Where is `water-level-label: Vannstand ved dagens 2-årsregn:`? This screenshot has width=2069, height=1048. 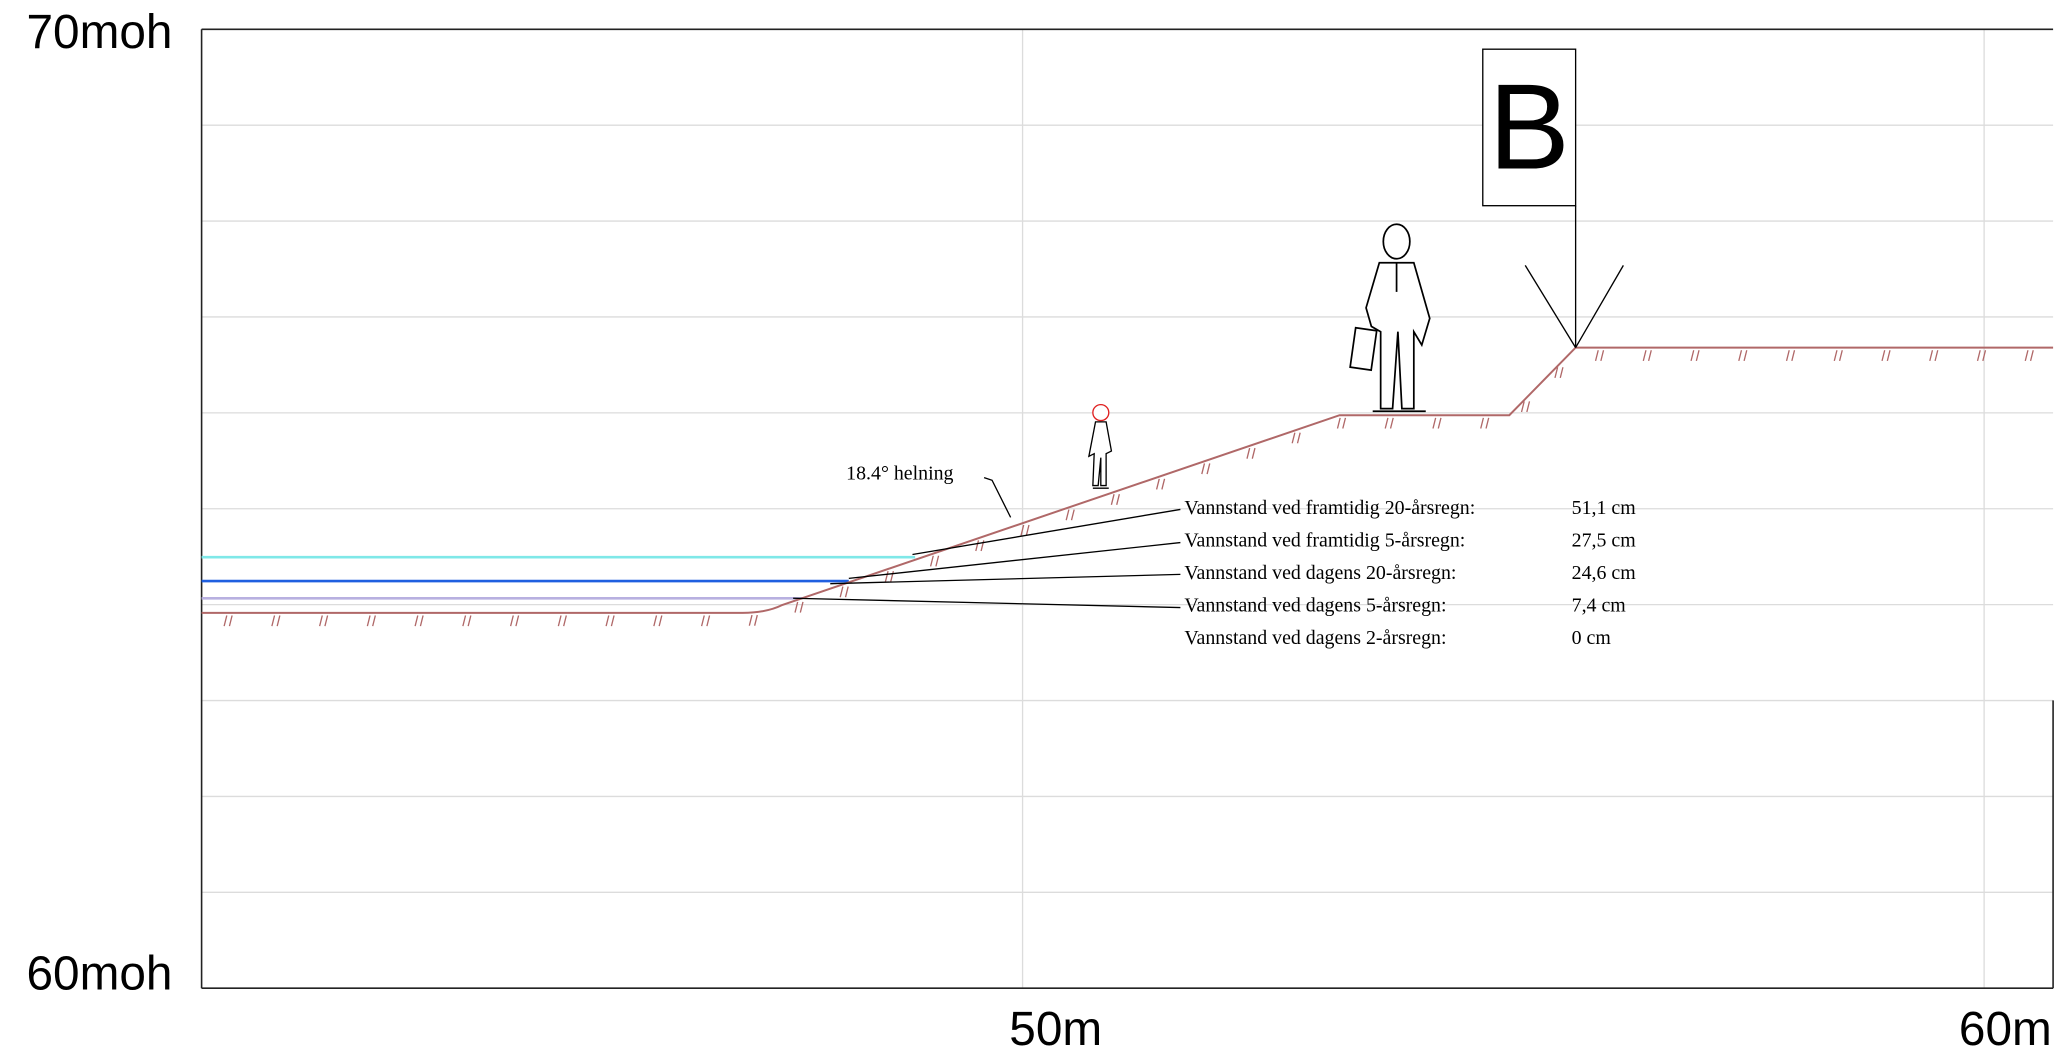
water-level-label: Vannstand ved dagens 2-årsregn: is located at coordinates (1315, 638).